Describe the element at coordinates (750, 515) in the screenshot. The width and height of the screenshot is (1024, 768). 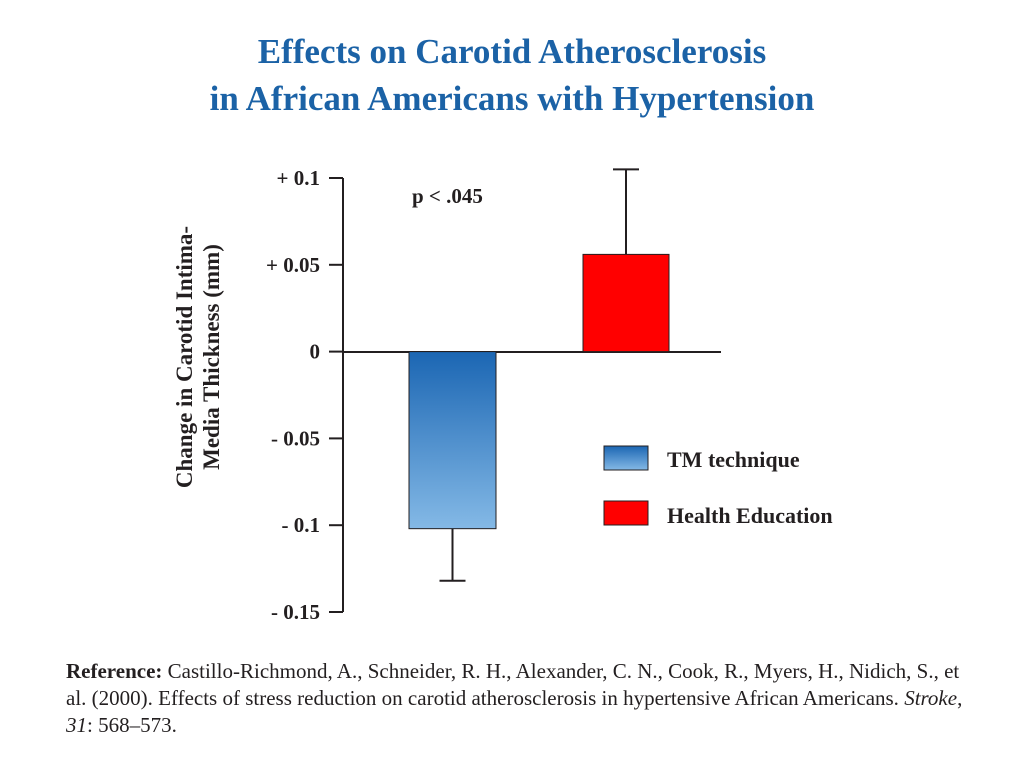
I see `legend-label-health-education: Health Education` at that location.